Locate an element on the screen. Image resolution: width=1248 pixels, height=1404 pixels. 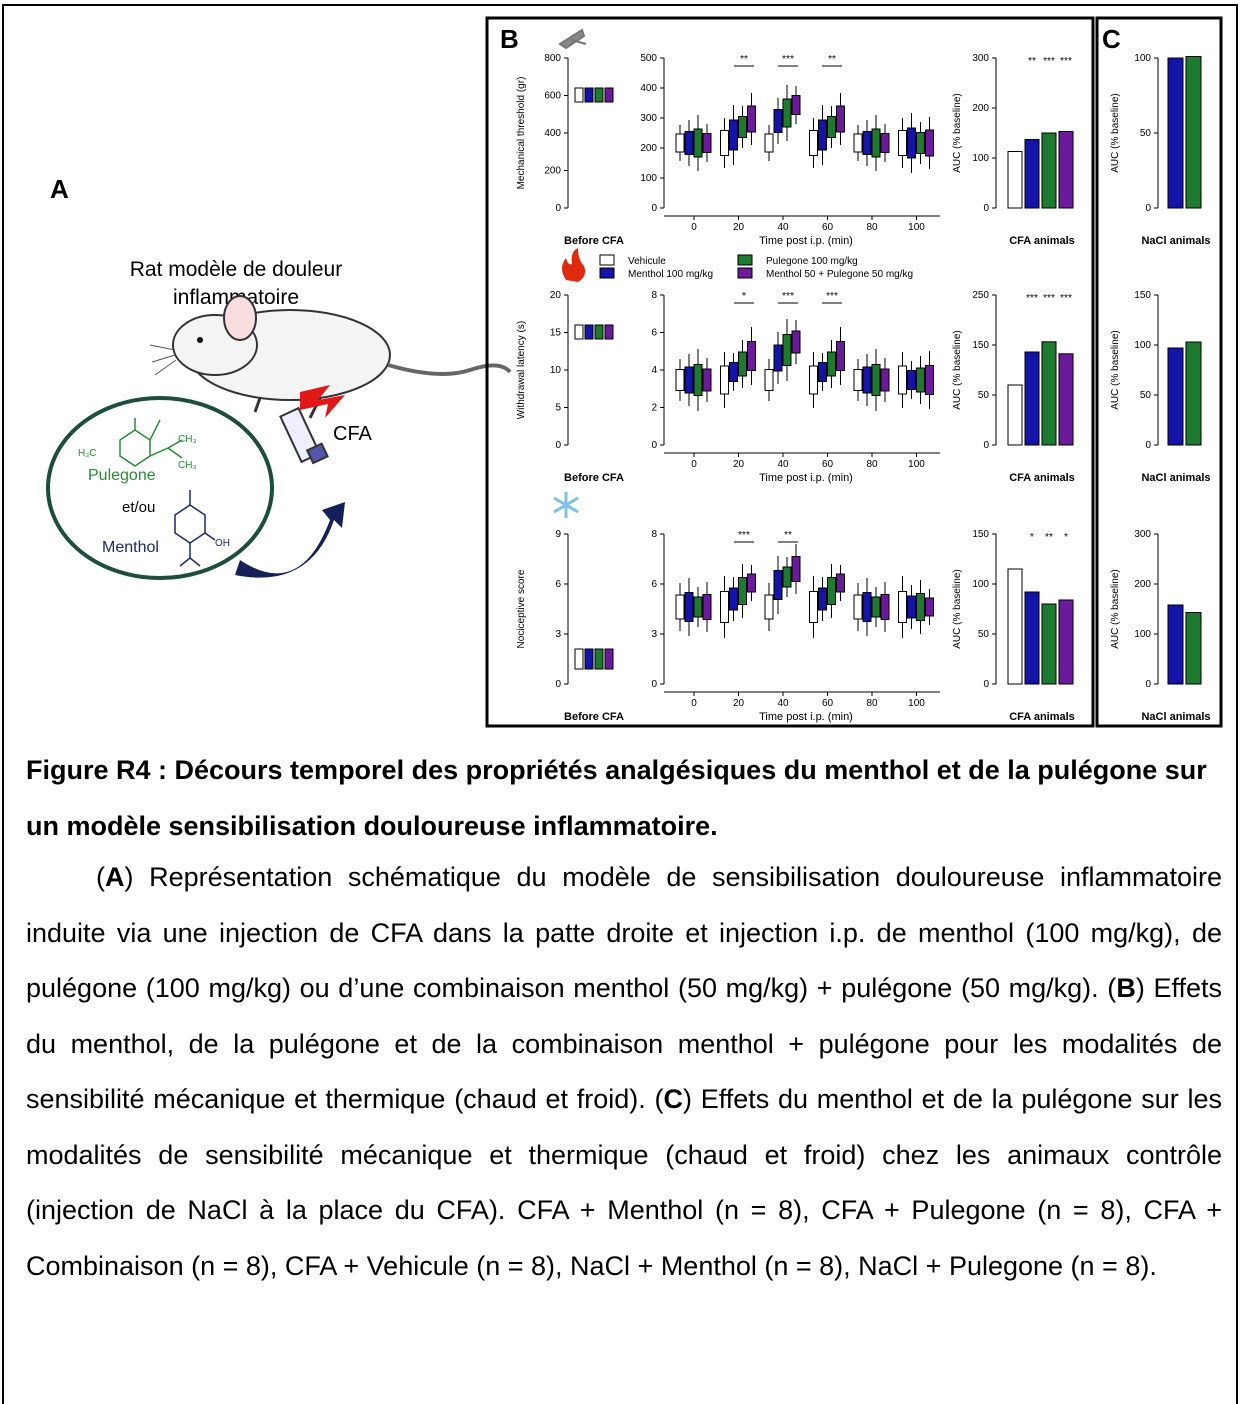
sig-star: ** is located at coordinates (788, 535).